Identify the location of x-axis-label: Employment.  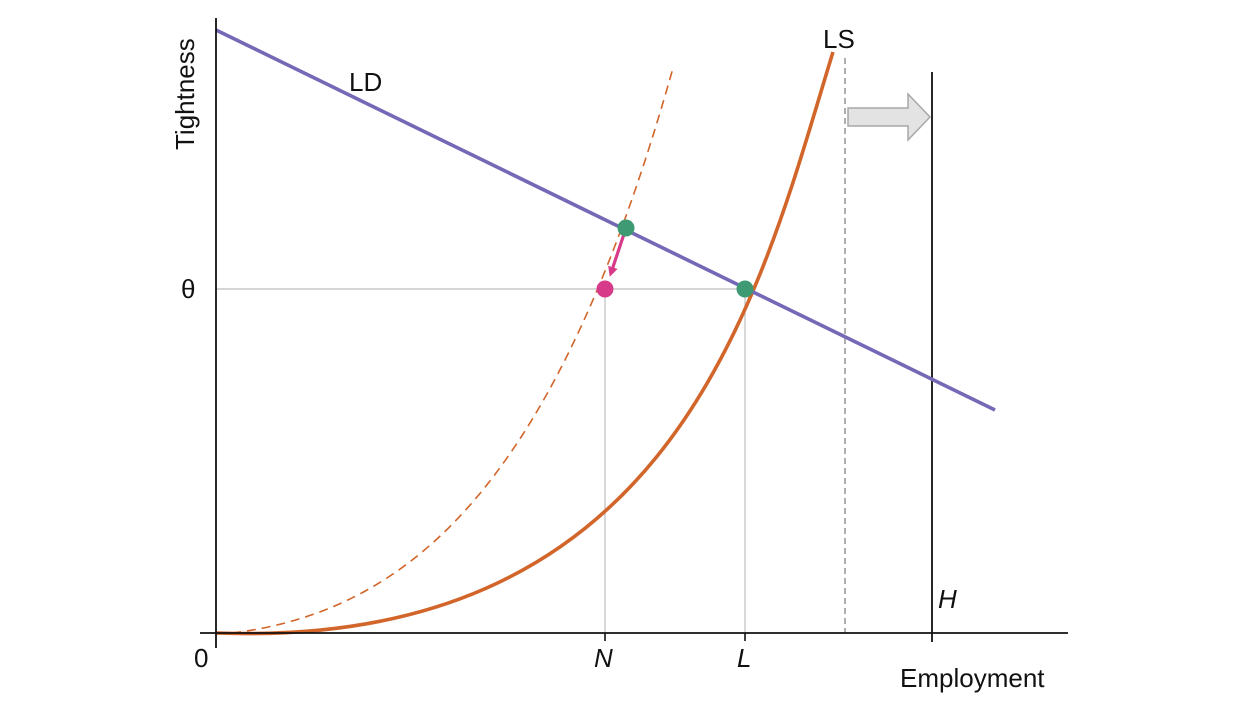
(972, 678).